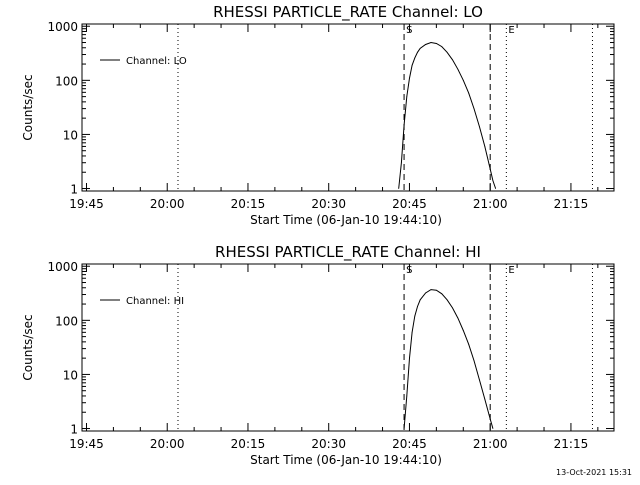 This screenshot has height=485, width=640. What do you see at coordinates (348, 12) in the screenshot?
I see `chart-title: RHESSI PARTICLE_RATE Channel: LO` at bounding box center [348, 12].